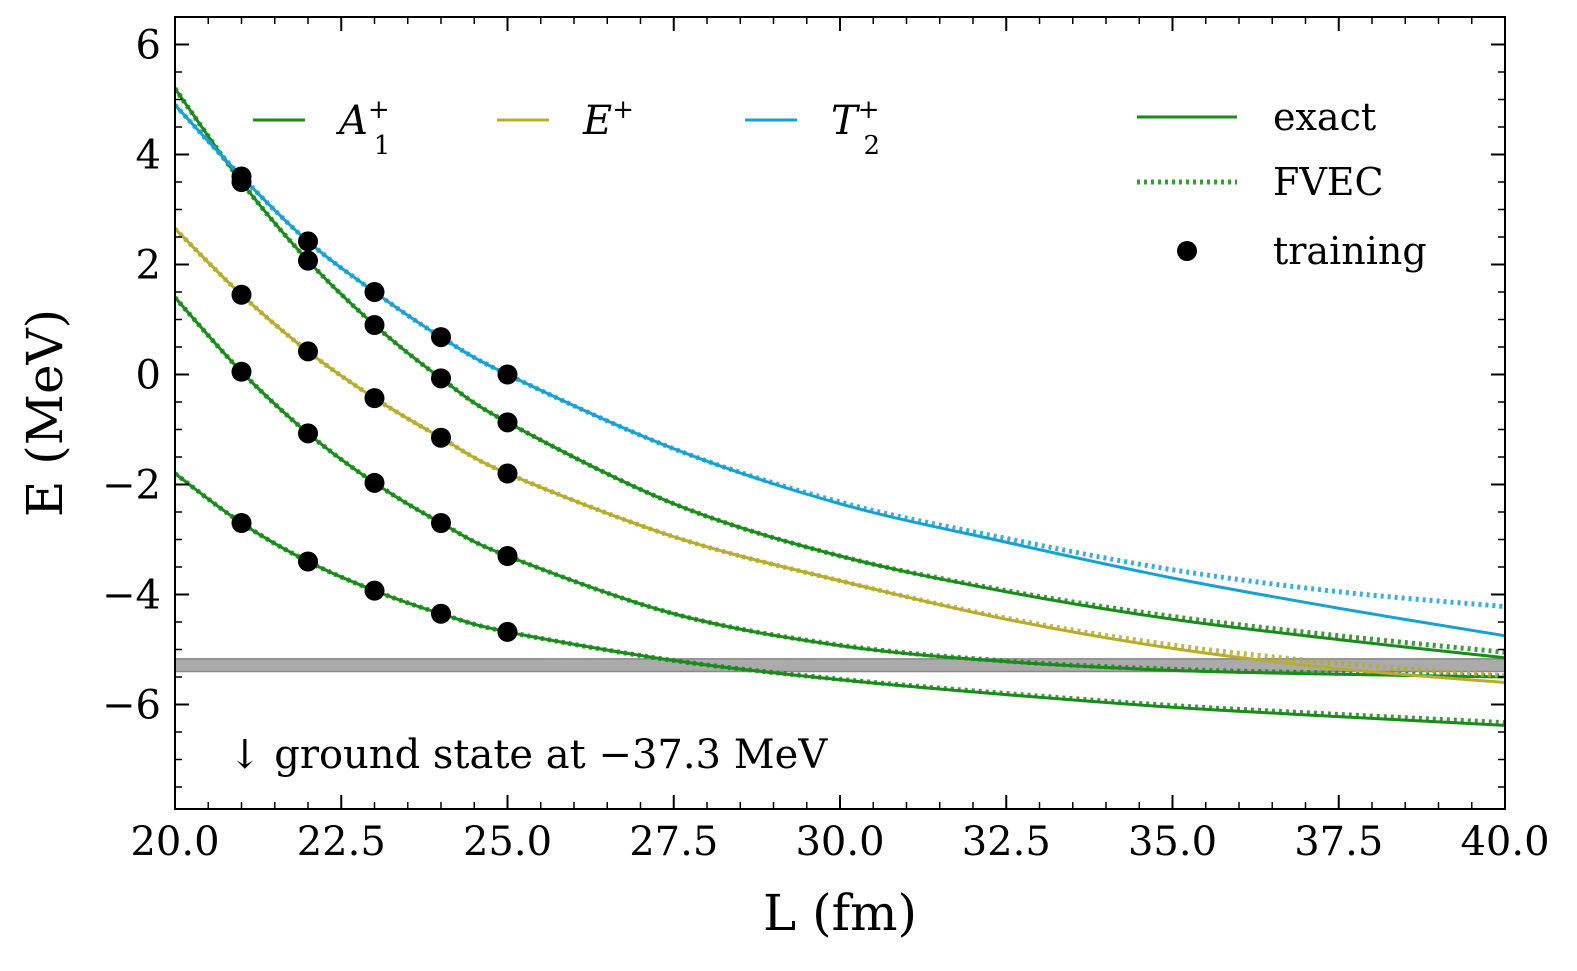 This screenshot has height=971, width=1577. I want to click on x-tick-label: 40.0, so click(1504, 842).